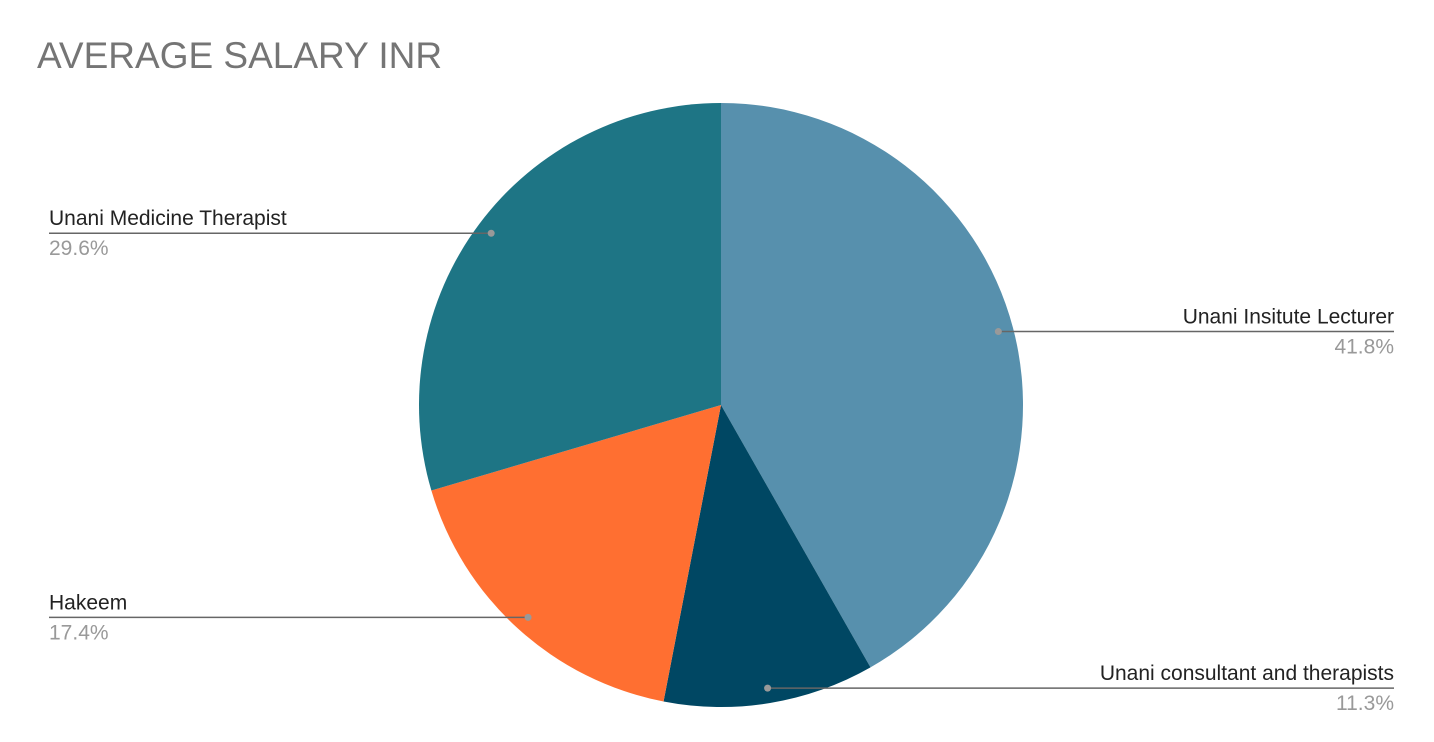 Image resolution: width=1434 pixels, height=742 pixels. I want to click on slice-label: Hakeem, so click(88, 602).